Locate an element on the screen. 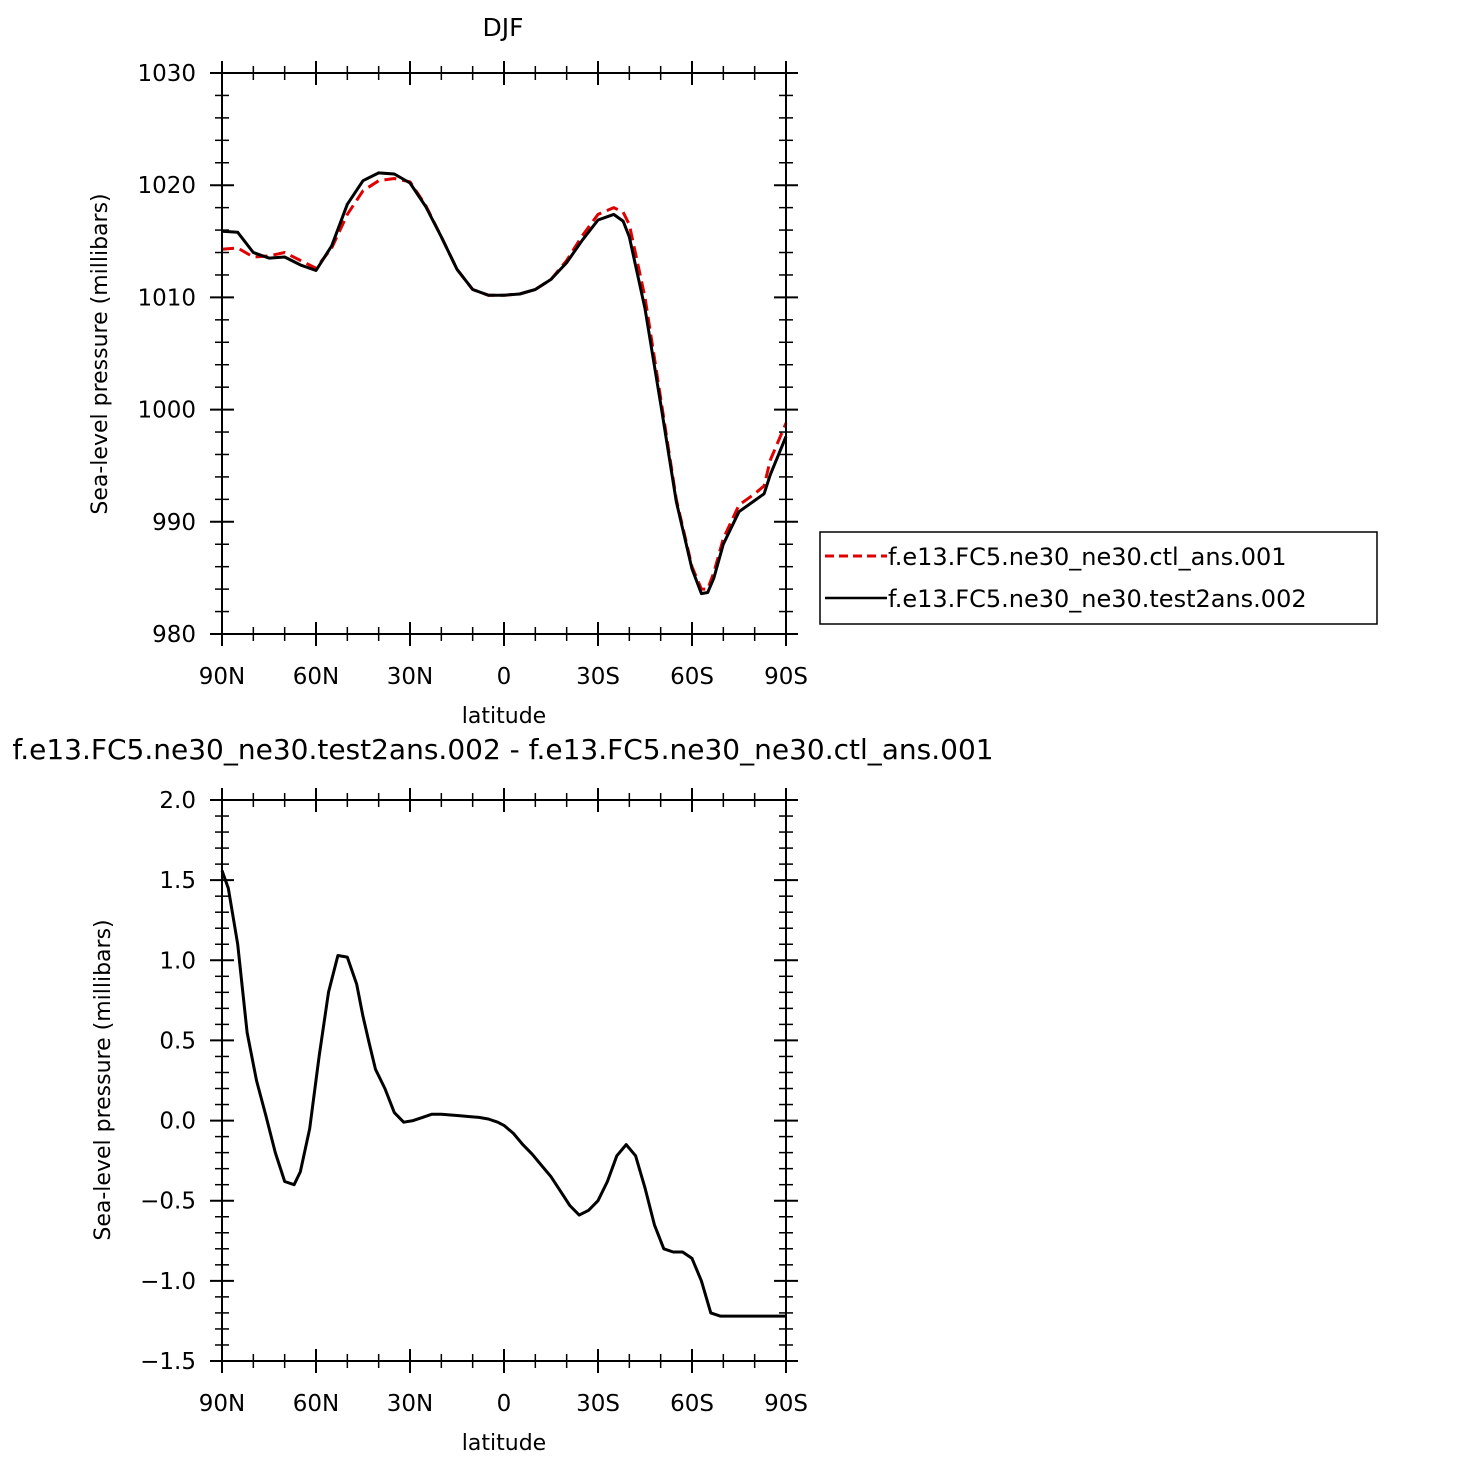 The width and height of the screenshot is (1463, 1463). y-tick-label: −0.5 is located at coordinates (168, 1202).